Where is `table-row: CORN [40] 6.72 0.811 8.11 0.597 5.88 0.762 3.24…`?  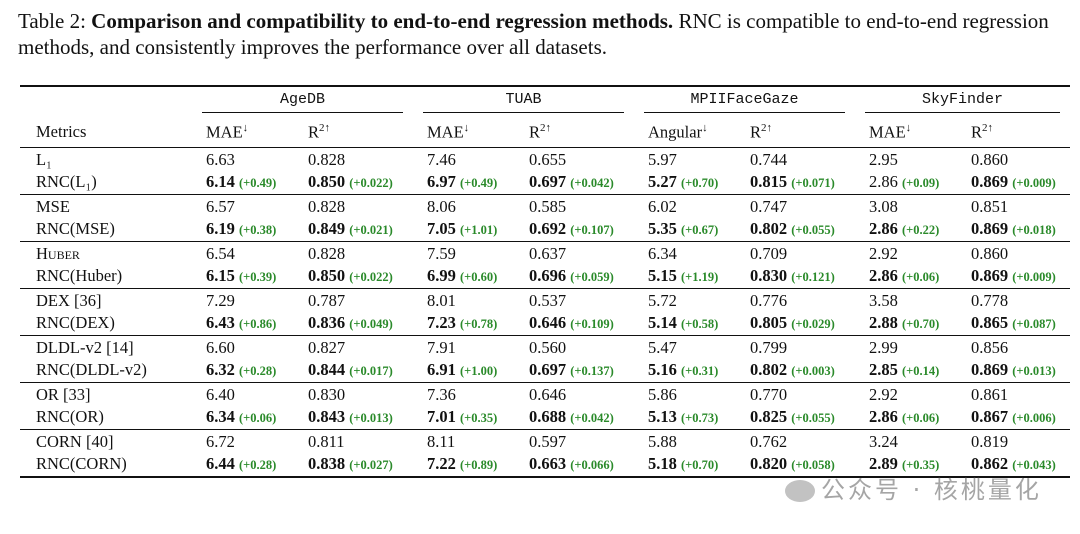 table-row: CORN [40] 6.72 0.811 8.11 0.597 5.88 0.762 3.24… is located at coordinates (545, 441).